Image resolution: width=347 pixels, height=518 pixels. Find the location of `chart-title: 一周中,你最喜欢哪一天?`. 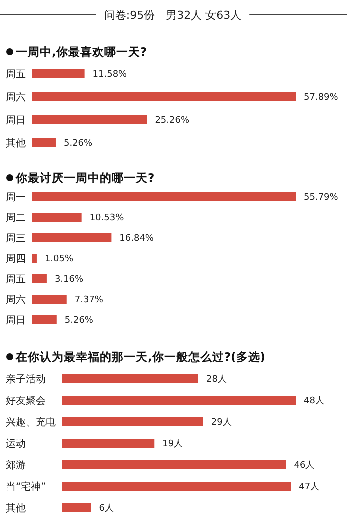

chart-title: 一周中,你最喜欢哪一天? is located at coordinates (82, 52).